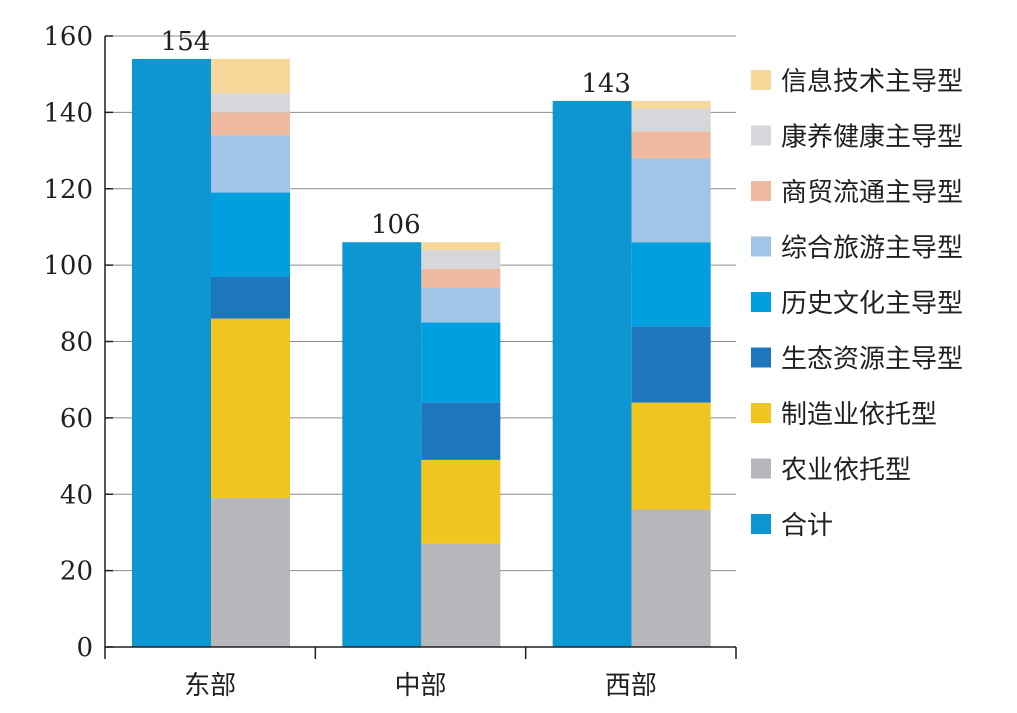 Image resolution: width=1017 pixels, height=713 pixels. I want to click on legend-label: 商贸流通主导型, so click(872, 193).